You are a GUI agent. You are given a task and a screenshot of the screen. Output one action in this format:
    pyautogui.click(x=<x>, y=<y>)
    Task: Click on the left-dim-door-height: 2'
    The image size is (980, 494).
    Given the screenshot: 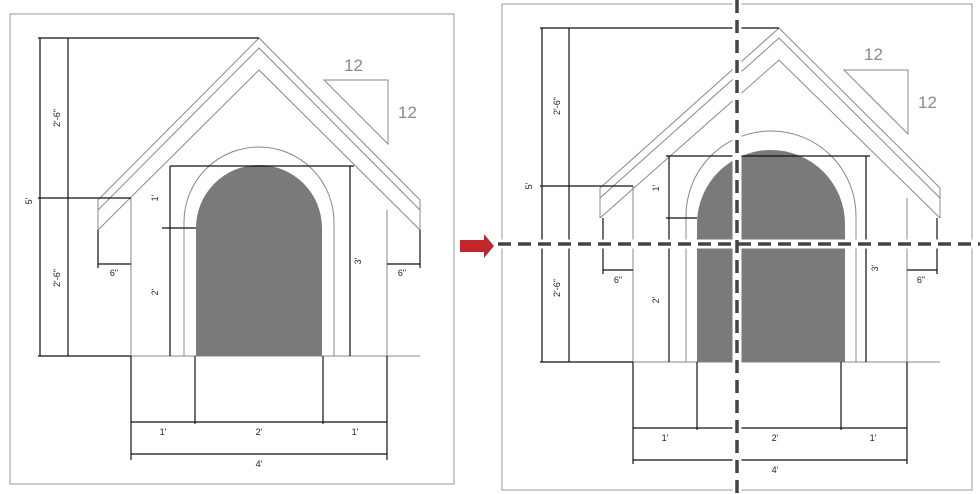 What is the action you would take?
    pyautogui.click(x=155, y=291)
    